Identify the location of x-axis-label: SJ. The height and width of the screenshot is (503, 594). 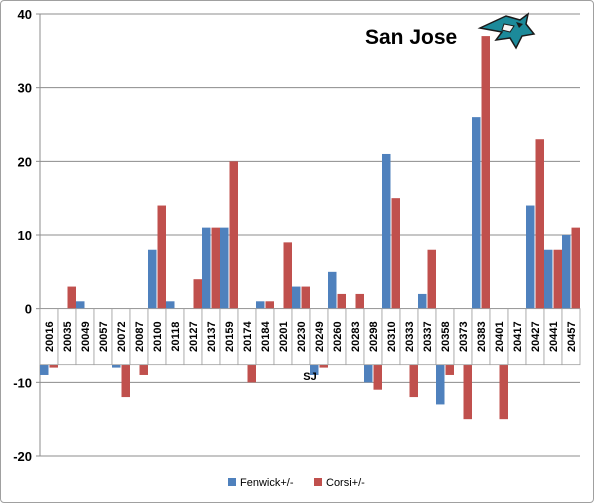
(309, 377).